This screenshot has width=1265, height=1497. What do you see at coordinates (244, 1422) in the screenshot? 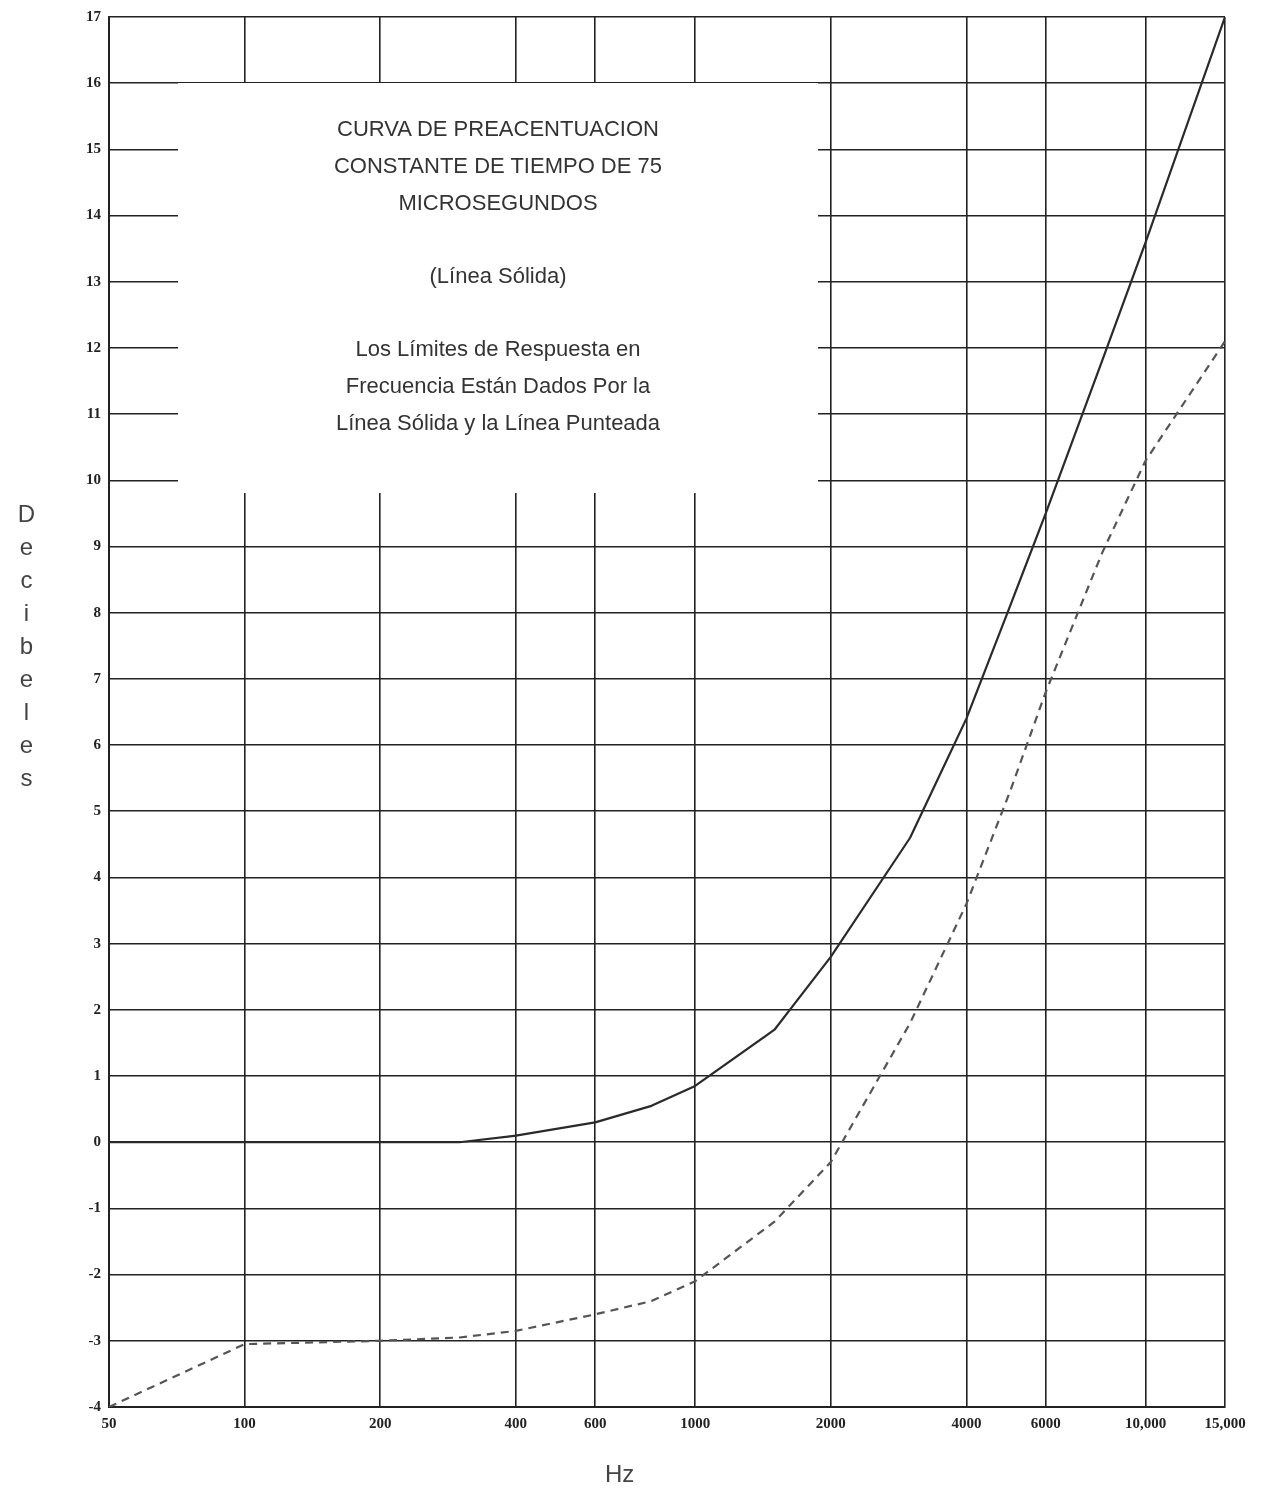
I see `x-tick-label: 100` at bounding box center [244, 1422].